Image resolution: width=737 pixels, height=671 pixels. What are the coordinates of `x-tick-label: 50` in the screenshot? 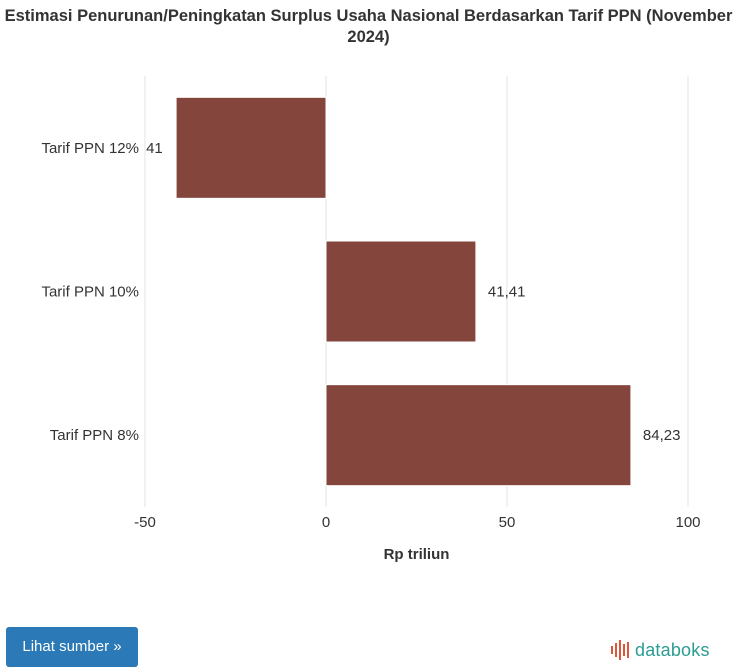 It's located at (507, 522).